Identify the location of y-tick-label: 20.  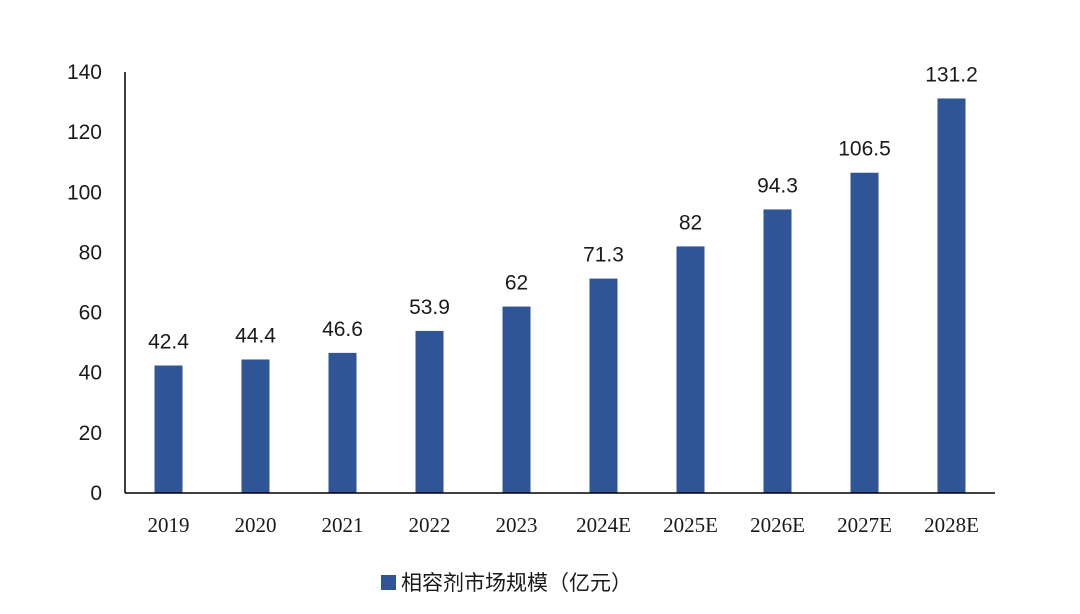
(90, 433).